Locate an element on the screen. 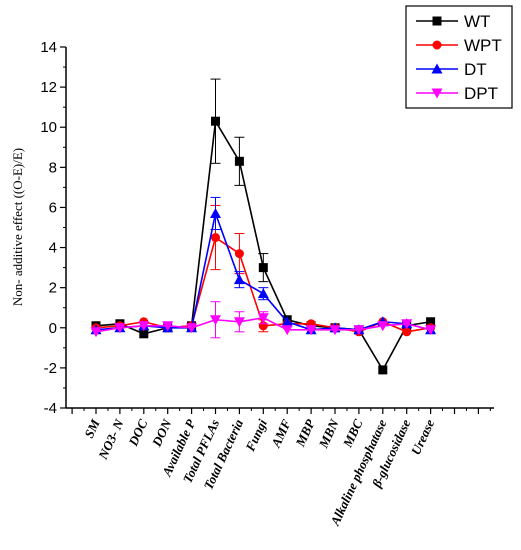 The width and height of the screenshot is (521, 550). y-tick-label: 2 is located at coordinates (53, 288).